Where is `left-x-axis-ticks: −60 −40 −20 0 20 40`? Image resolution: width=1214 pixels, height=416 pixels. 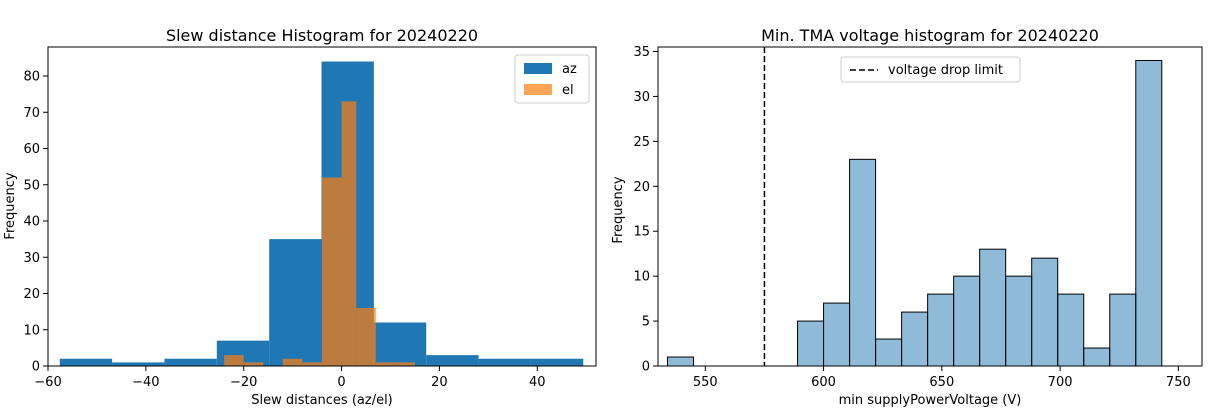
left-x-axis-ticks: −60 −40 −20 0 20 40 is located at coordinates (290, 378).